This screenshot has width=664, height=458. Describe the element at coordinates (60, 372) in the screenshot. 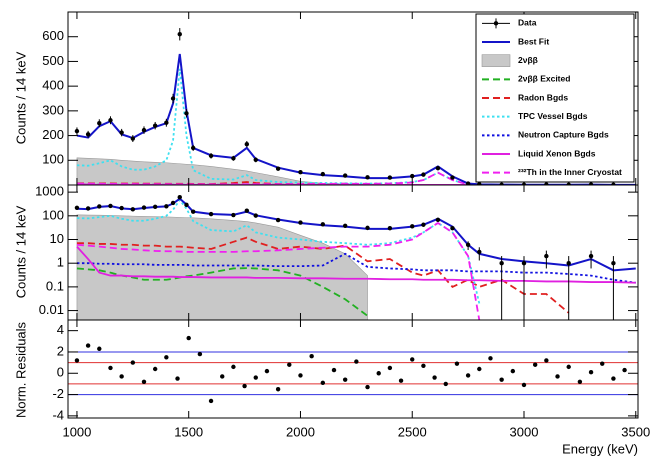

I see `y-tick-label: 0` at that location.